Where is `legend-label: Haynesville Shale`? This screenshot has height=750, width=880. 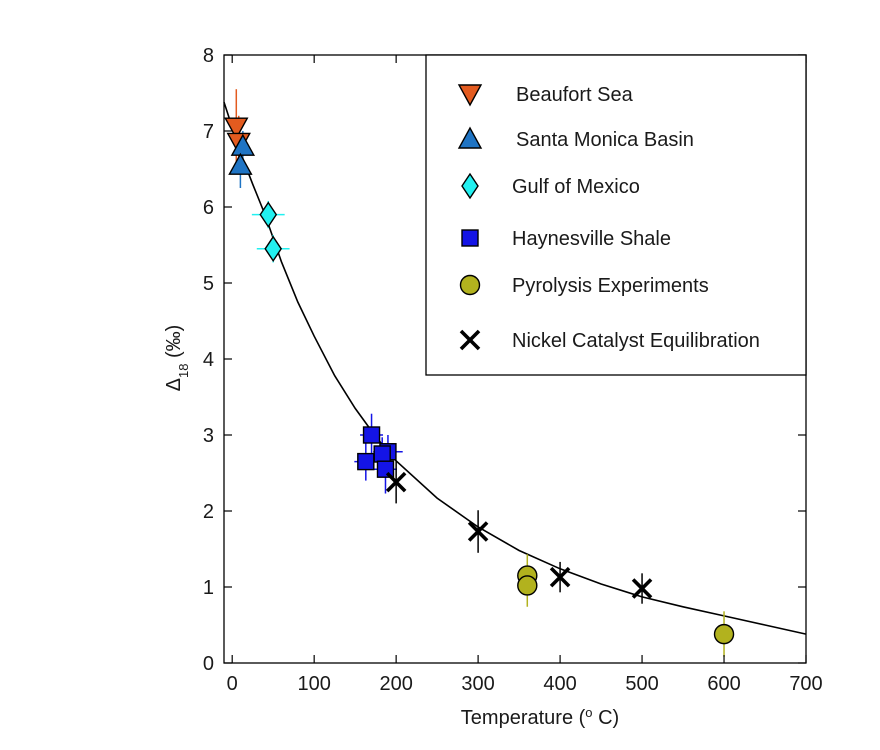 legend-label: Haynesville Shale is located at coordinates (591, 239).